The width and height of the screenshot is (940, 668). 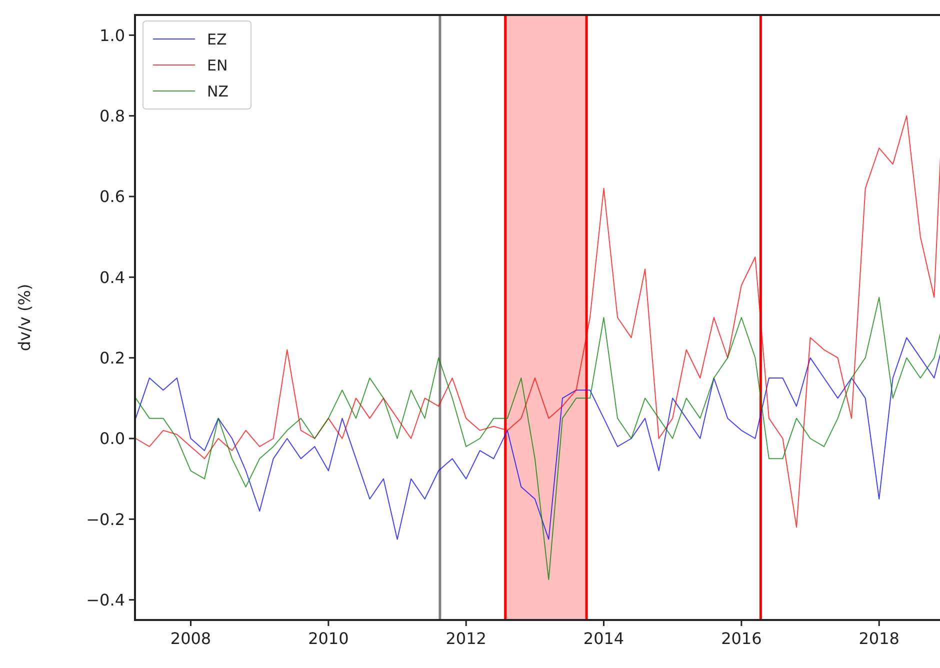 What do you see at coordinates (217, 65) in the screenshot?
I see `legend-label: EN` at bounding box center [217, 65].